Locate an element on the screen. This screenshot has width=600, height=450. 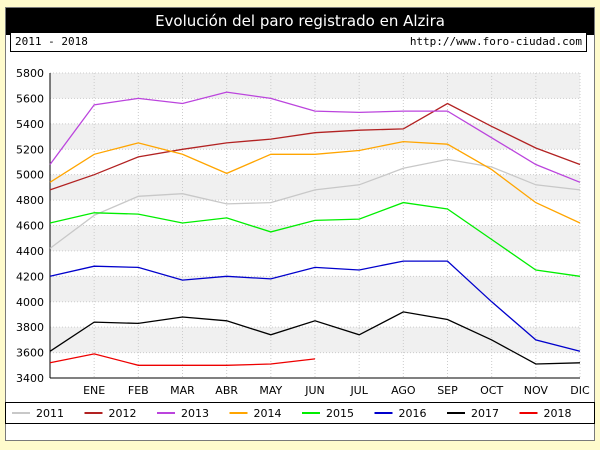
series-line-2015 is located at coordinates (315, 239).